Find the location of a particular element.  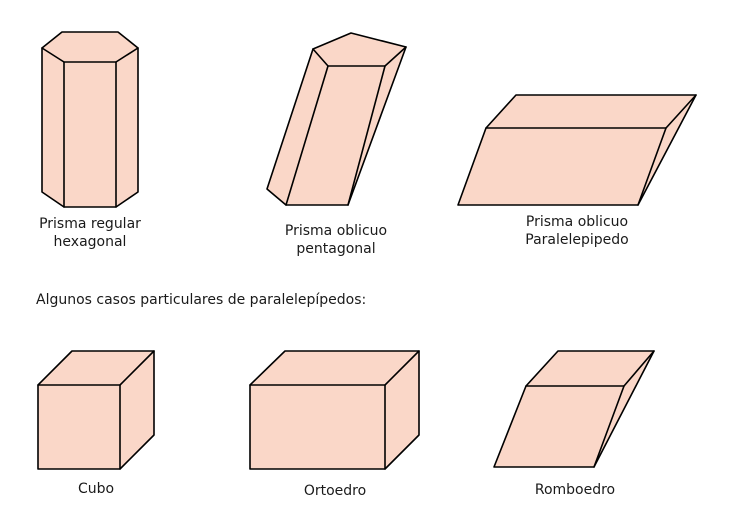

cube-label: Cubo is located at coordinates (96, 489).